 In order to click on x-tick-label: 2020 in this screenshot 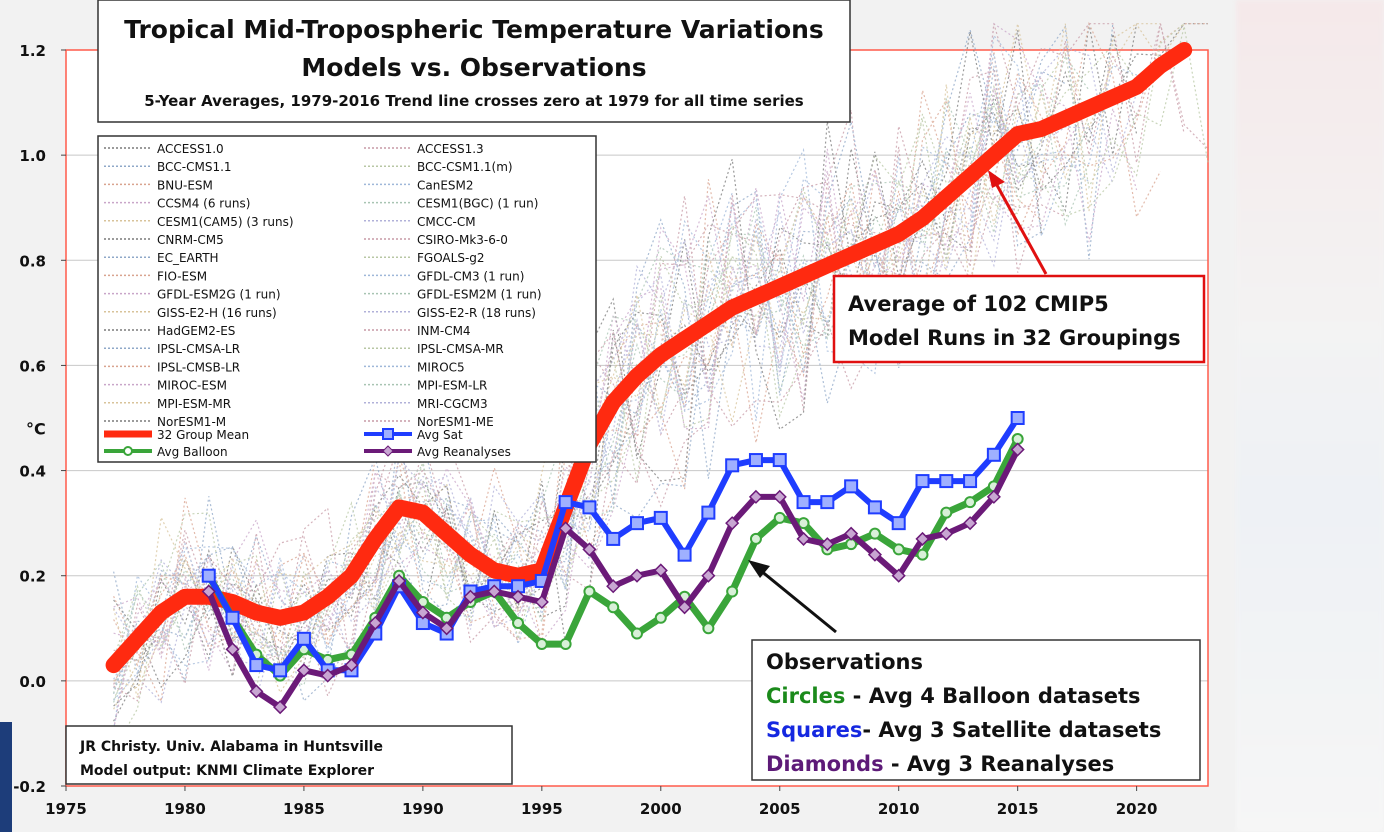, I will do `click(1137, 809)`.